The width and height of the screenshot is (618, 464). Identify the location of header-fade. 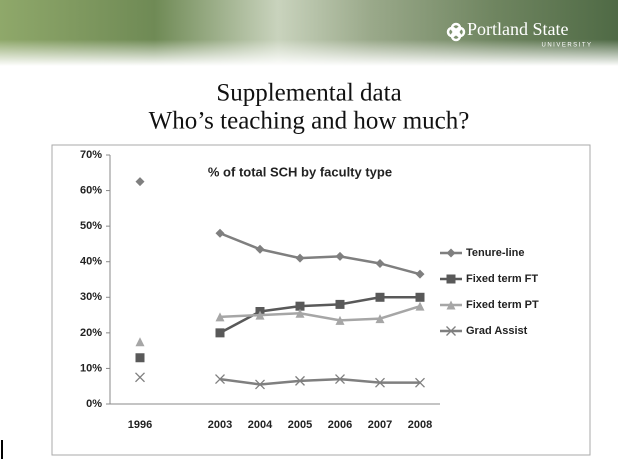
(309, 33).